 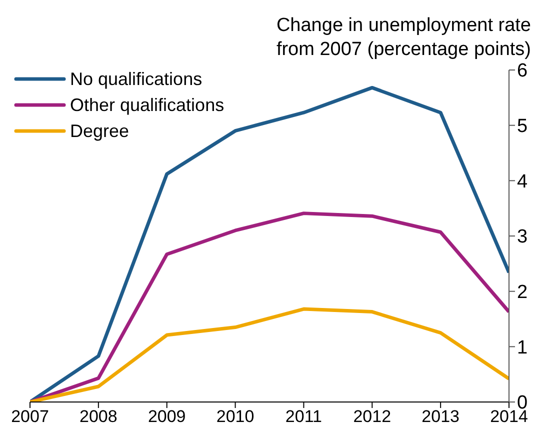 I want to click on x-tick-label: 2011, so click(x=303, y=416).